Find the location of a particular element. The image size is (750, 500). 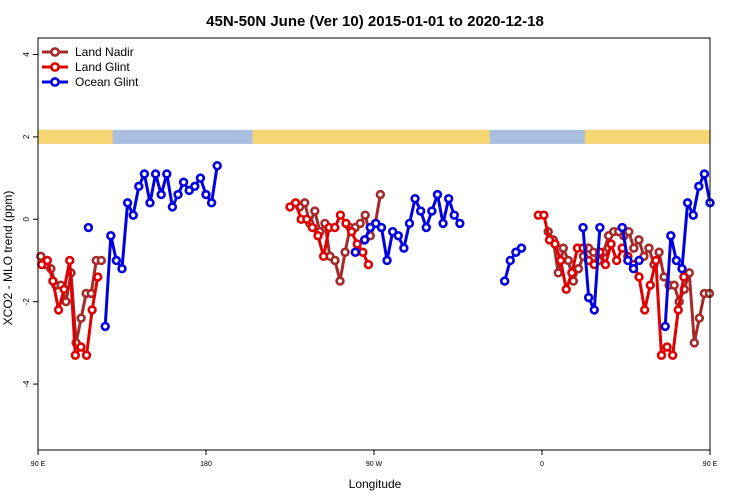

x-axis-label: Longitude is located at coordinates (375, 484).